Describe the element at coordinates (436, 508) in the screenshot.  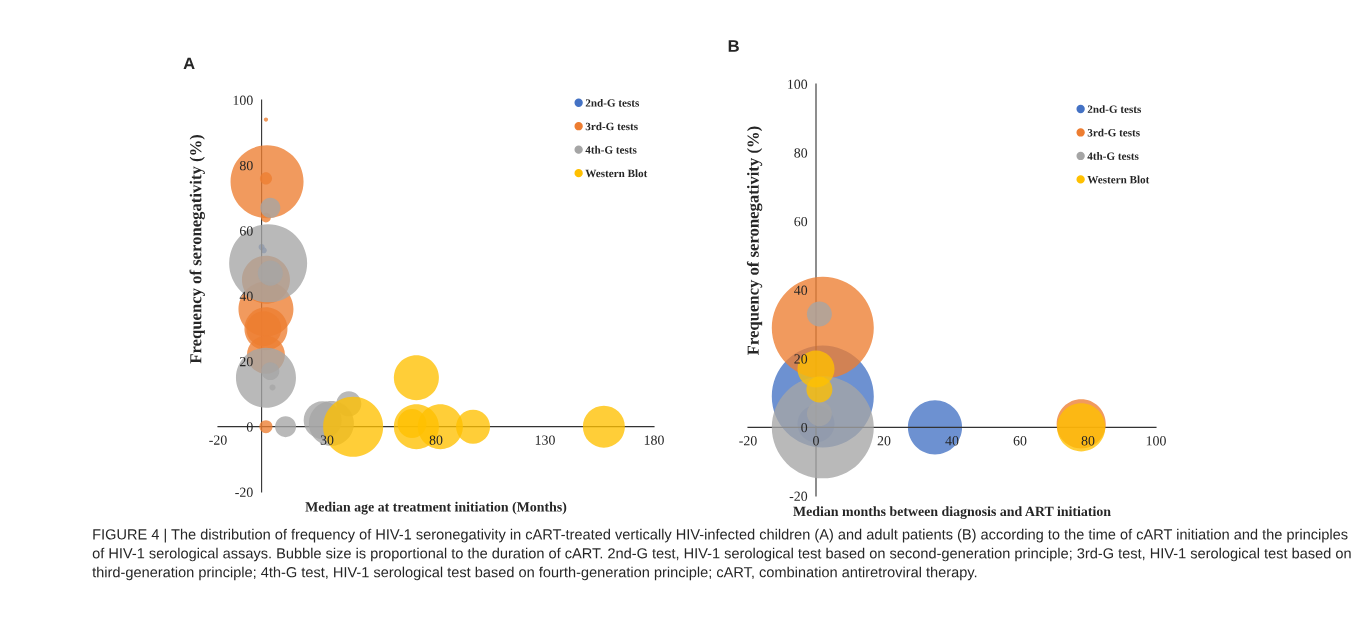
I see `x-axis-title: Median age at treatment initiation (Months)` at that location.